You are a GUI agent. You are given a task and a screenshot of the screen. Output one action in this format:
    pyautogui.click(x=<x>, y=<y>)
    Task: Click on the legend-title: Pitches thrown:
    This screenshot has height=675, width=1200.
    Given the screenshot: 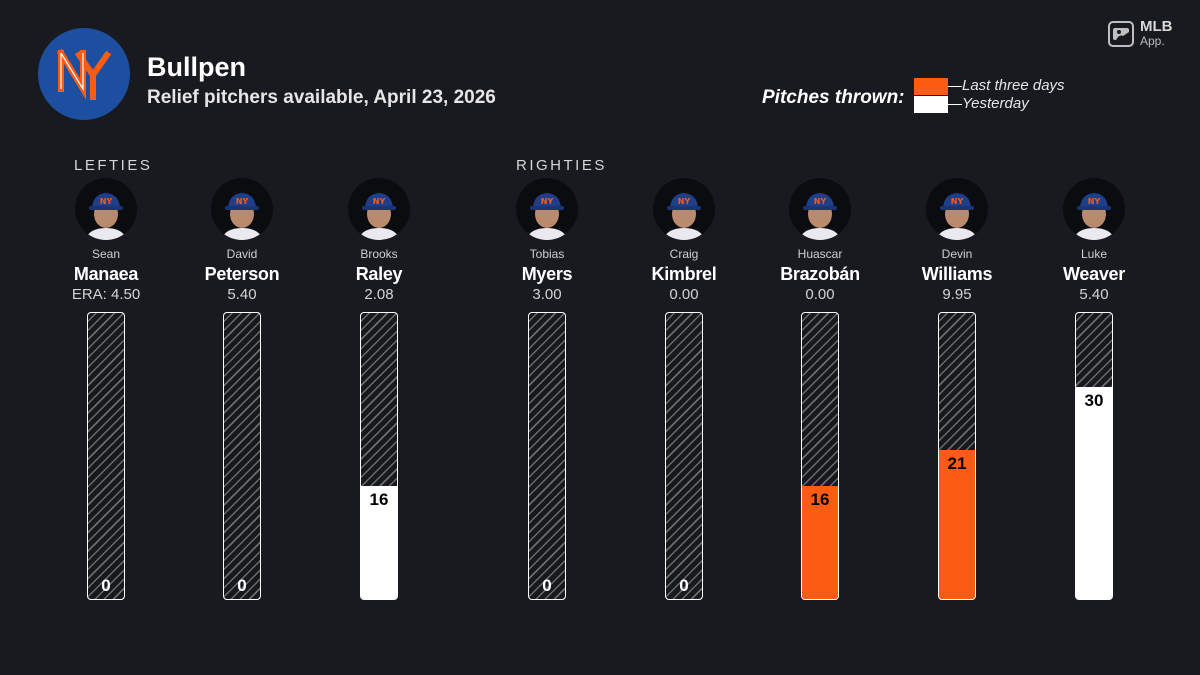 What is the action you would take?
    pyautogui.click(x=833, y=97)
    